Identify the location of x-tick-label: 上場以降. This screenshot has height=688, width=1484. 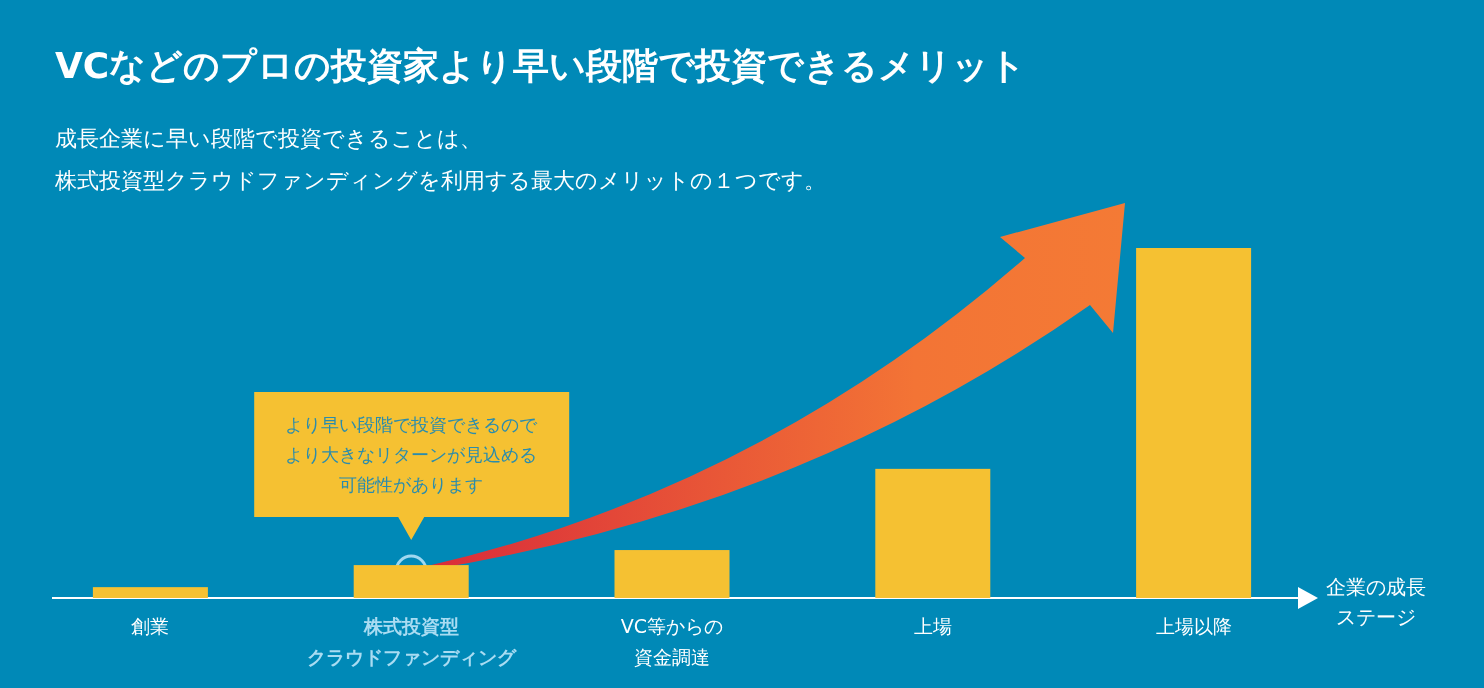
(1193, 626).